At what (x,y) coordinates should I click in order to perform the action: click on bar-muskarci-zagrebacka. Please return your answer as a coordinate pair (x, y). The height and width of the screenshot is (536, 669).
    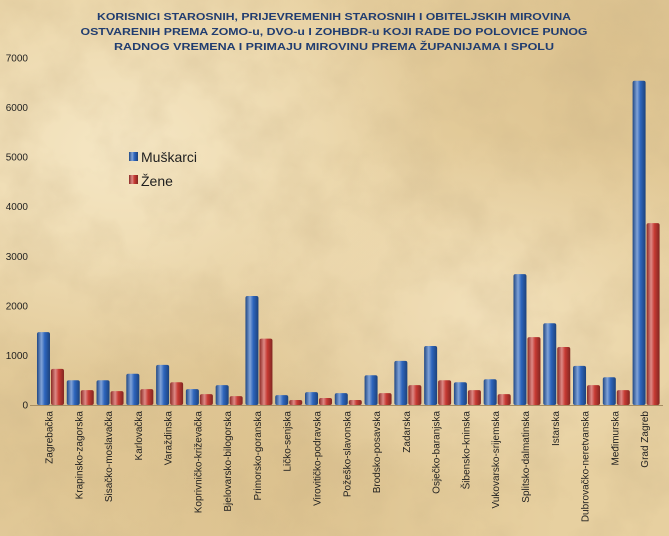
    Looking at the image, I should click on (43, 368).